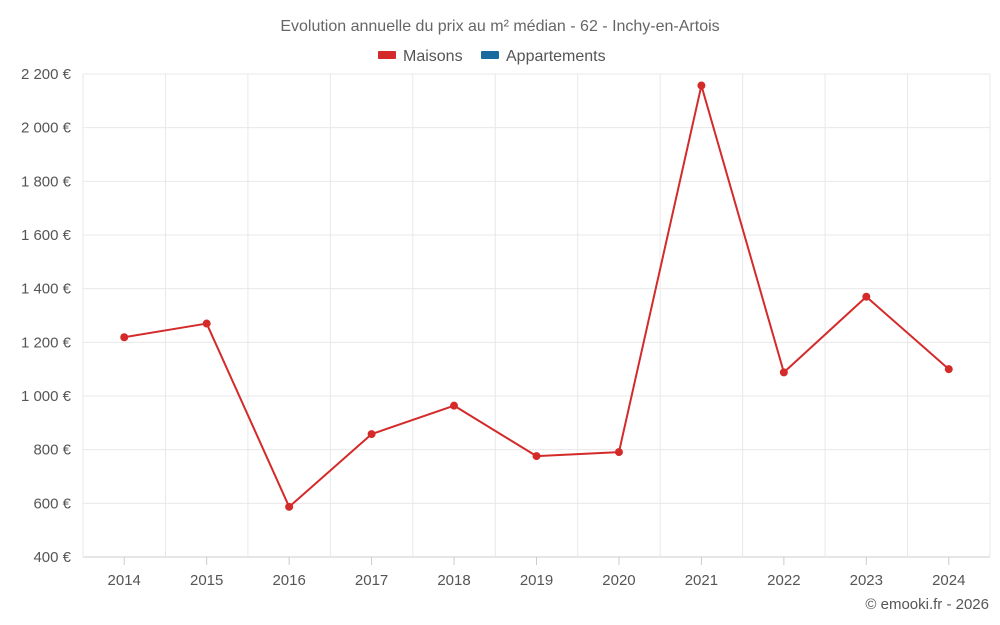 The height and width of the screenshot is (625, 1000). I want to click on x-tick-label: 2021, so click(701, 580).